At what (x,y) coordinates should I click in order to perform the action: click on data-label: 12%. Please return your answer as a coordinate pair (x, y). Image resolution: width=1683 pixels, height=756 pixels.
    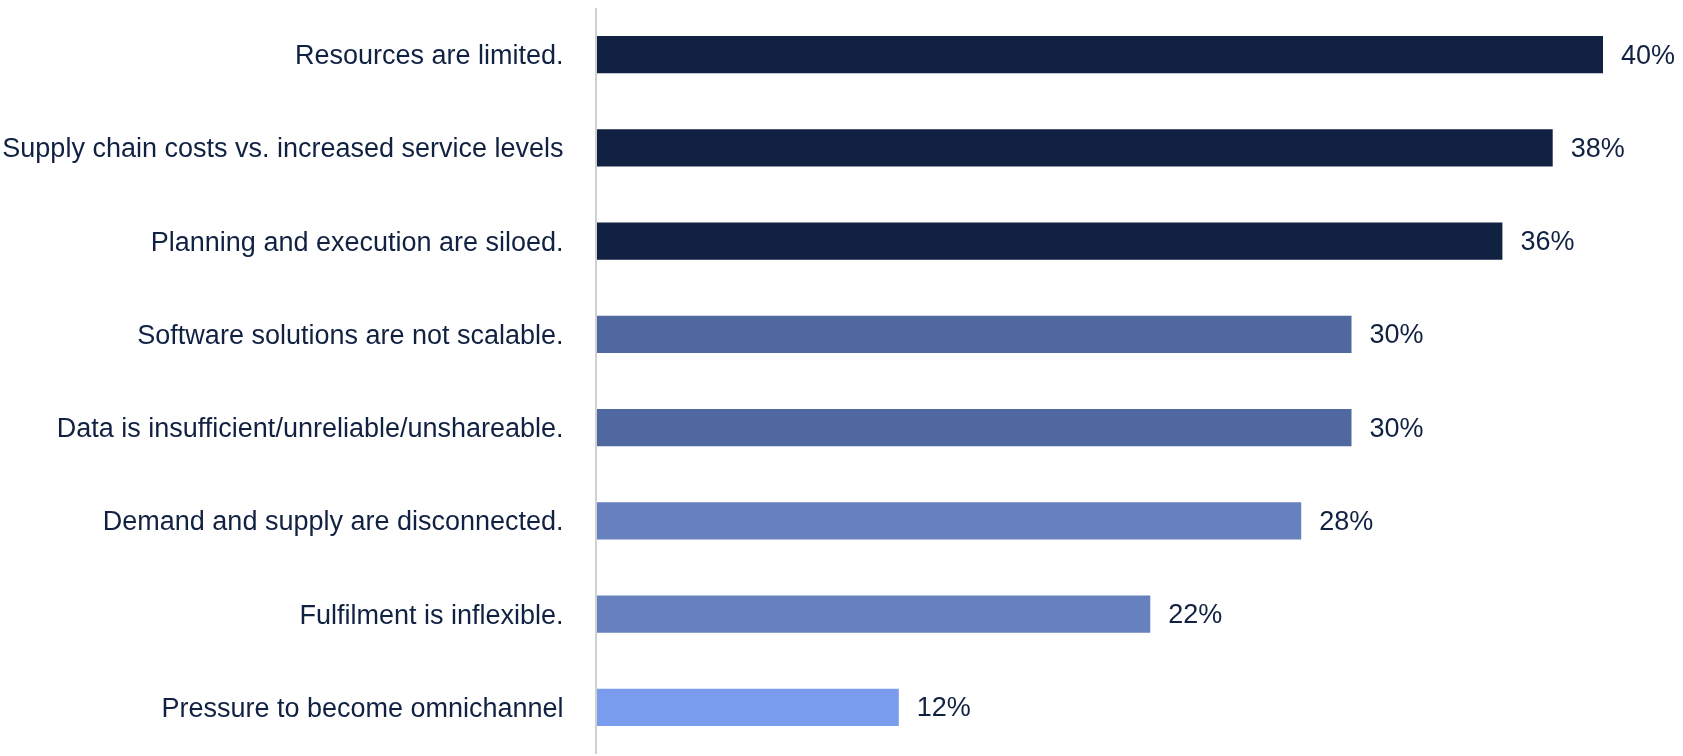
    Looking at the image, I should click on (936, 707).